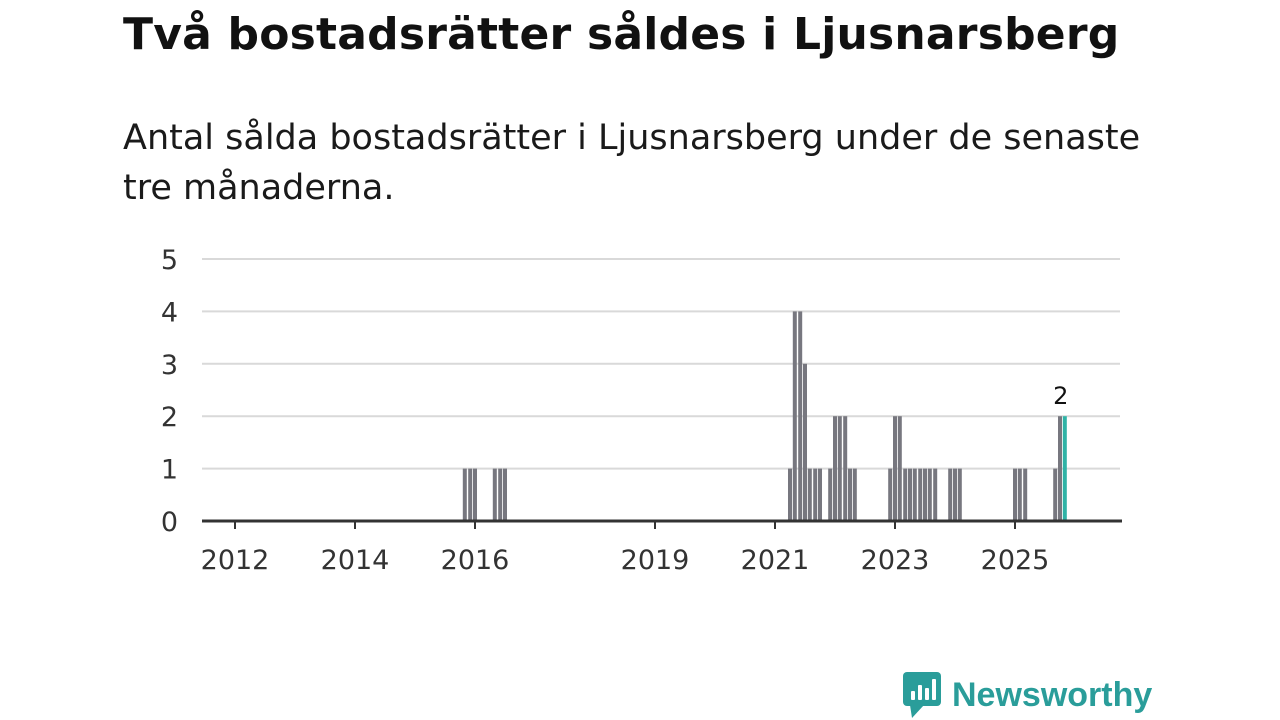 The image size is (1280, 720). Describe the element at coordinates (475, 560) in the screenshot. I see `x-tick-label: 2016` at that location.